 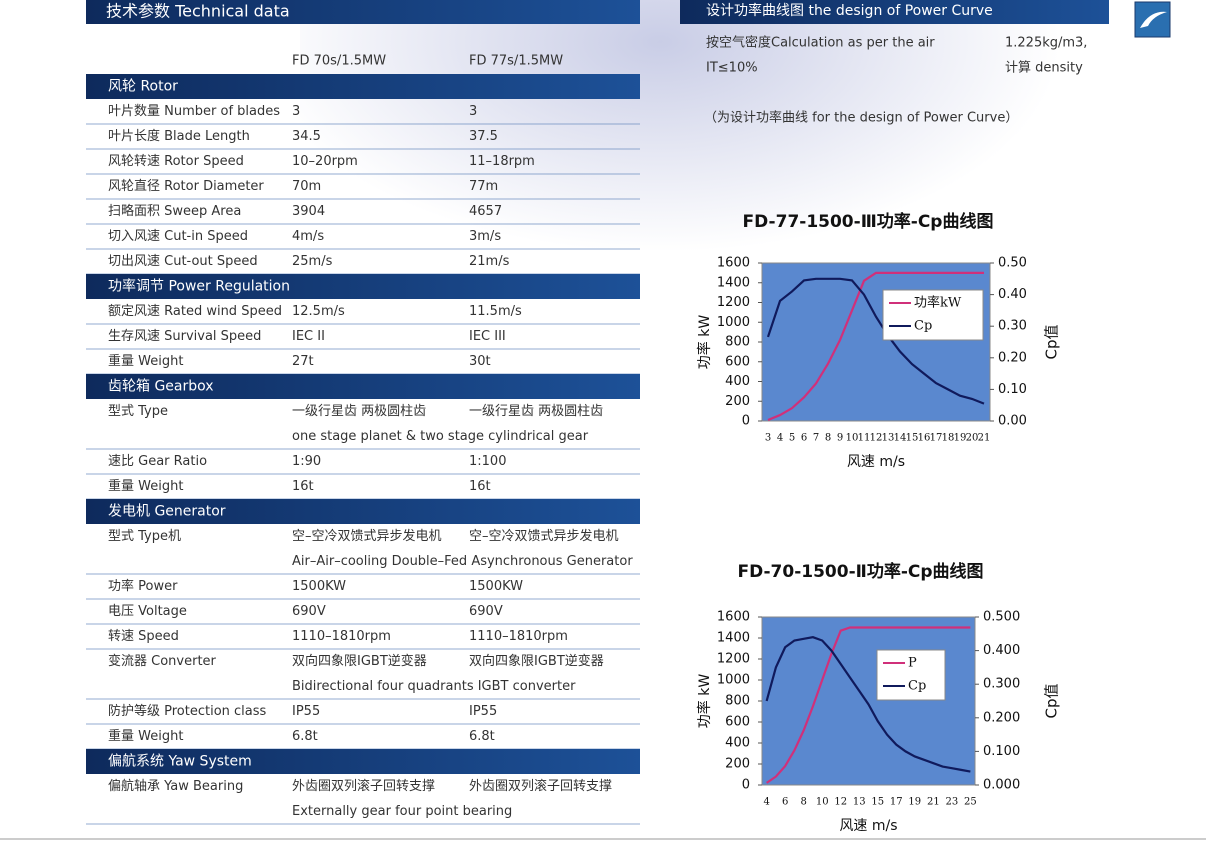 I want to click on row-label: 扫略面积 Sweep Area, so click(x=174, y=211).